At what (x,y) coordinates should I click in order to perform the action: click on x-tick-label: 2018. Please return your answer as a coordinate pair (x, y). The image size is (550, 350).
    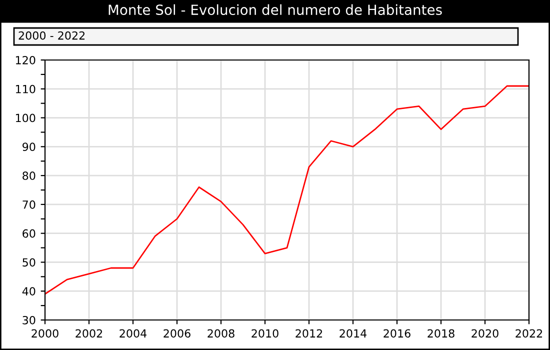
    Looking at the image, I should click on (441, 333).